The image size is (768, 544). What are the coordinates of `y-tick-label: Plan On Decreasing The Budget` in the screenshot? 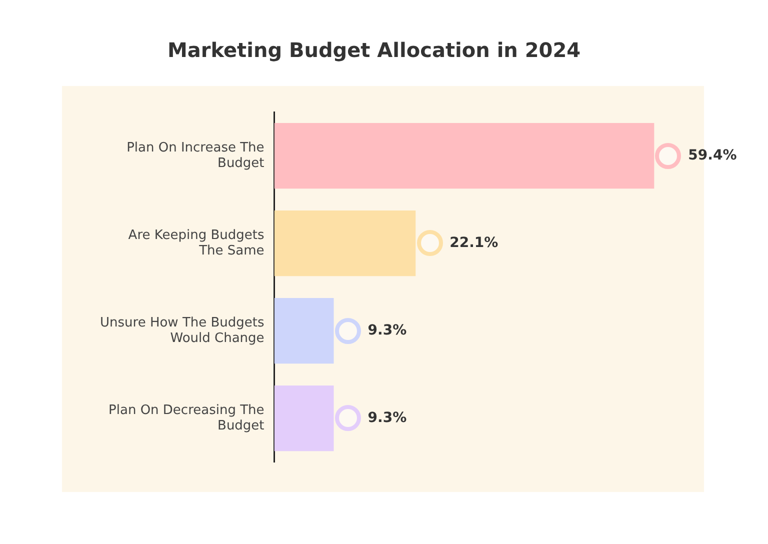 It's located at (186, 418).